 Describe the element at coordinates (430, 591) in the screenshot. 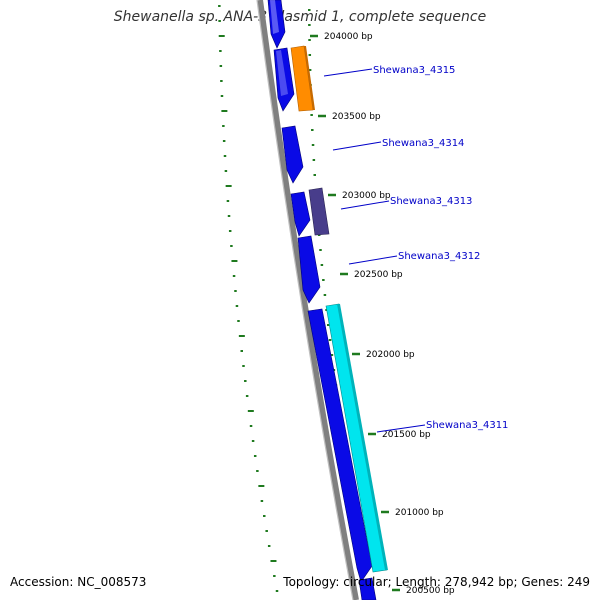

I see `scale-tick-label: 200500 bp` at that location.